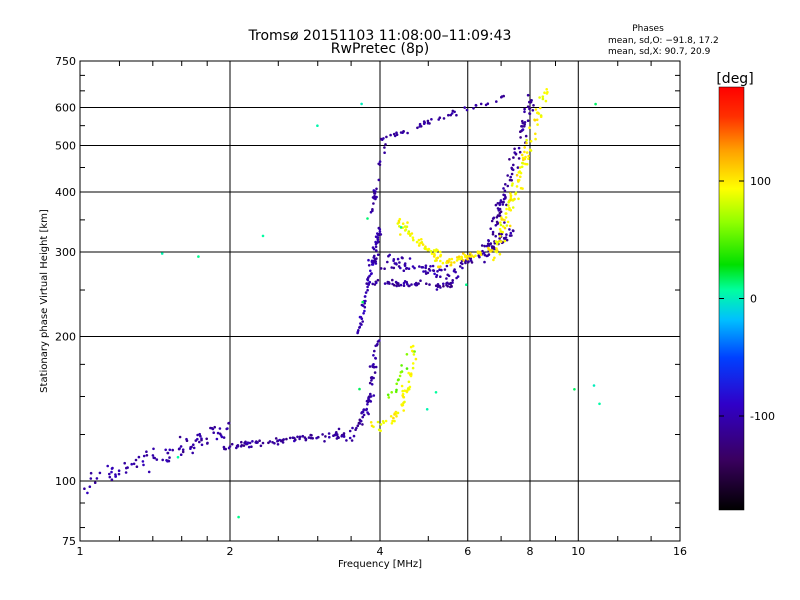 The width and height of the screenshot is (800, 600). What do you see at coordinates (65, 337) in the screenshot?
I see `y-tick-label: 200` at bounding box center [65, 337].